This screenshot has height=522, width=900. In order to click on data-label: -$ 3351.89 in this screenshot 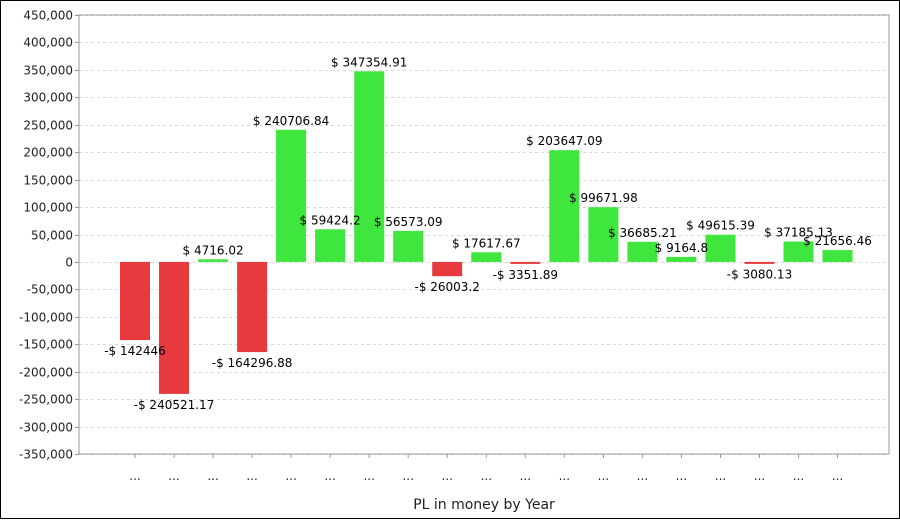, I will do `click(525, 275)`.